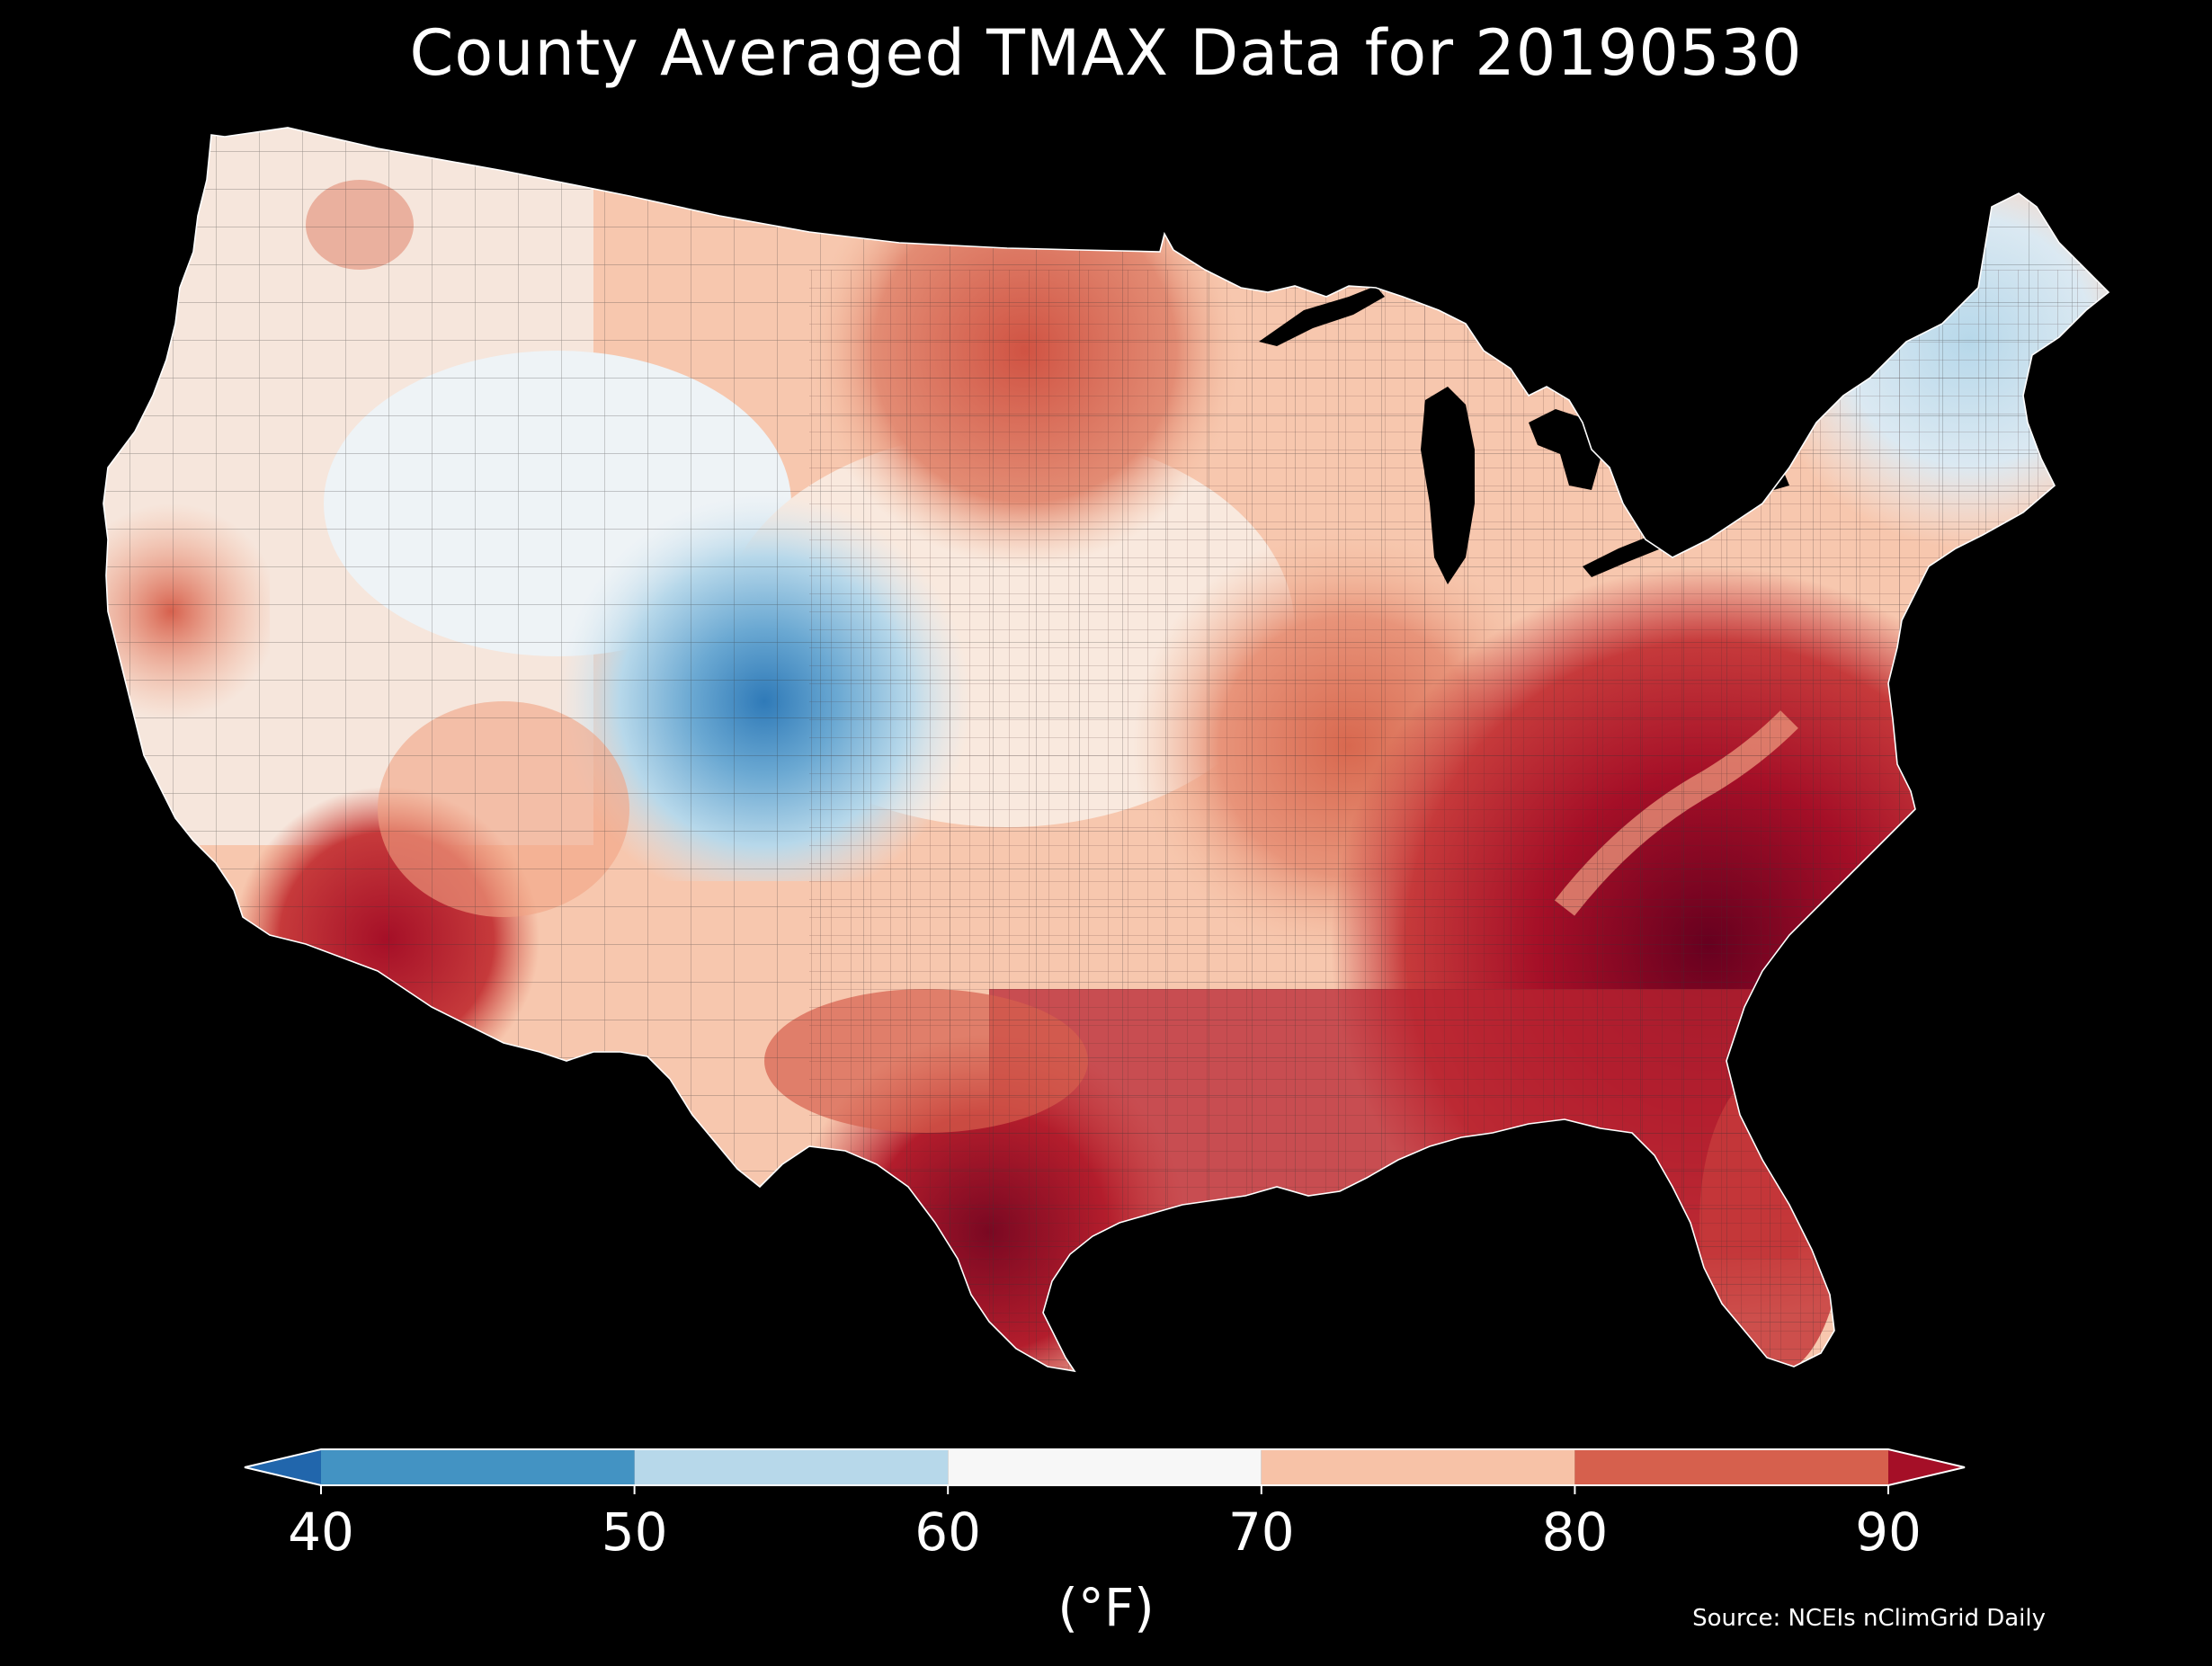  What do you see at coordinates (1105, 1524) in the screenshot?
I see `colorbar-ticks: 40 50 60 70 80 90` at bounding box center [1105, 1524].